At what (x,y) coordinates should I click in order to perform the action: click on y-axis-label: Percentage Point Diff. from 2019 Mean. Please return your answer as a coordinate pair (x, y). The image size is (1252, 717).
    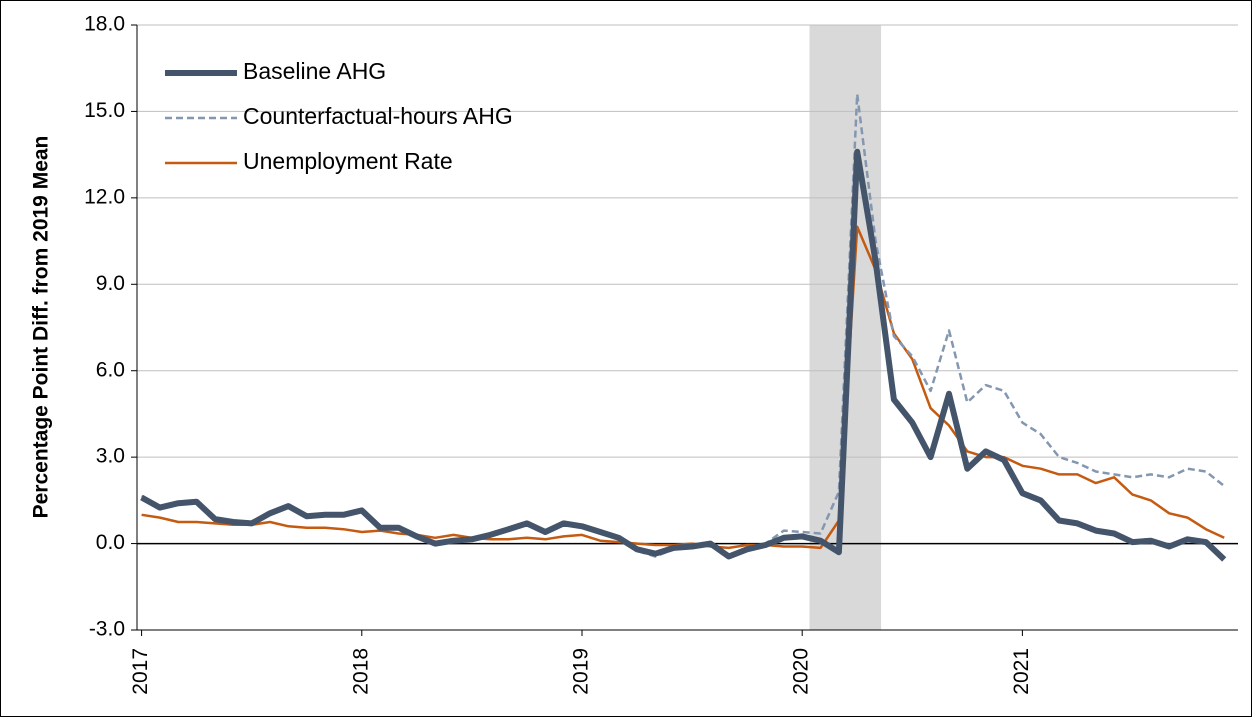
    Looking at the image, I should click on (41, 327).